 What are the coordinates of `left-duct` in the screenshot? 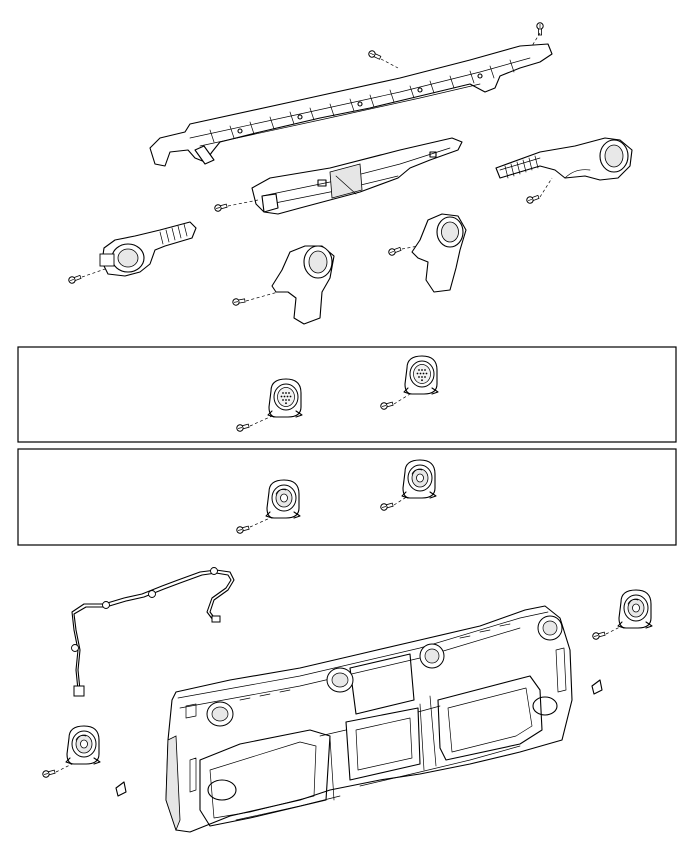 It's located at (148, 249).